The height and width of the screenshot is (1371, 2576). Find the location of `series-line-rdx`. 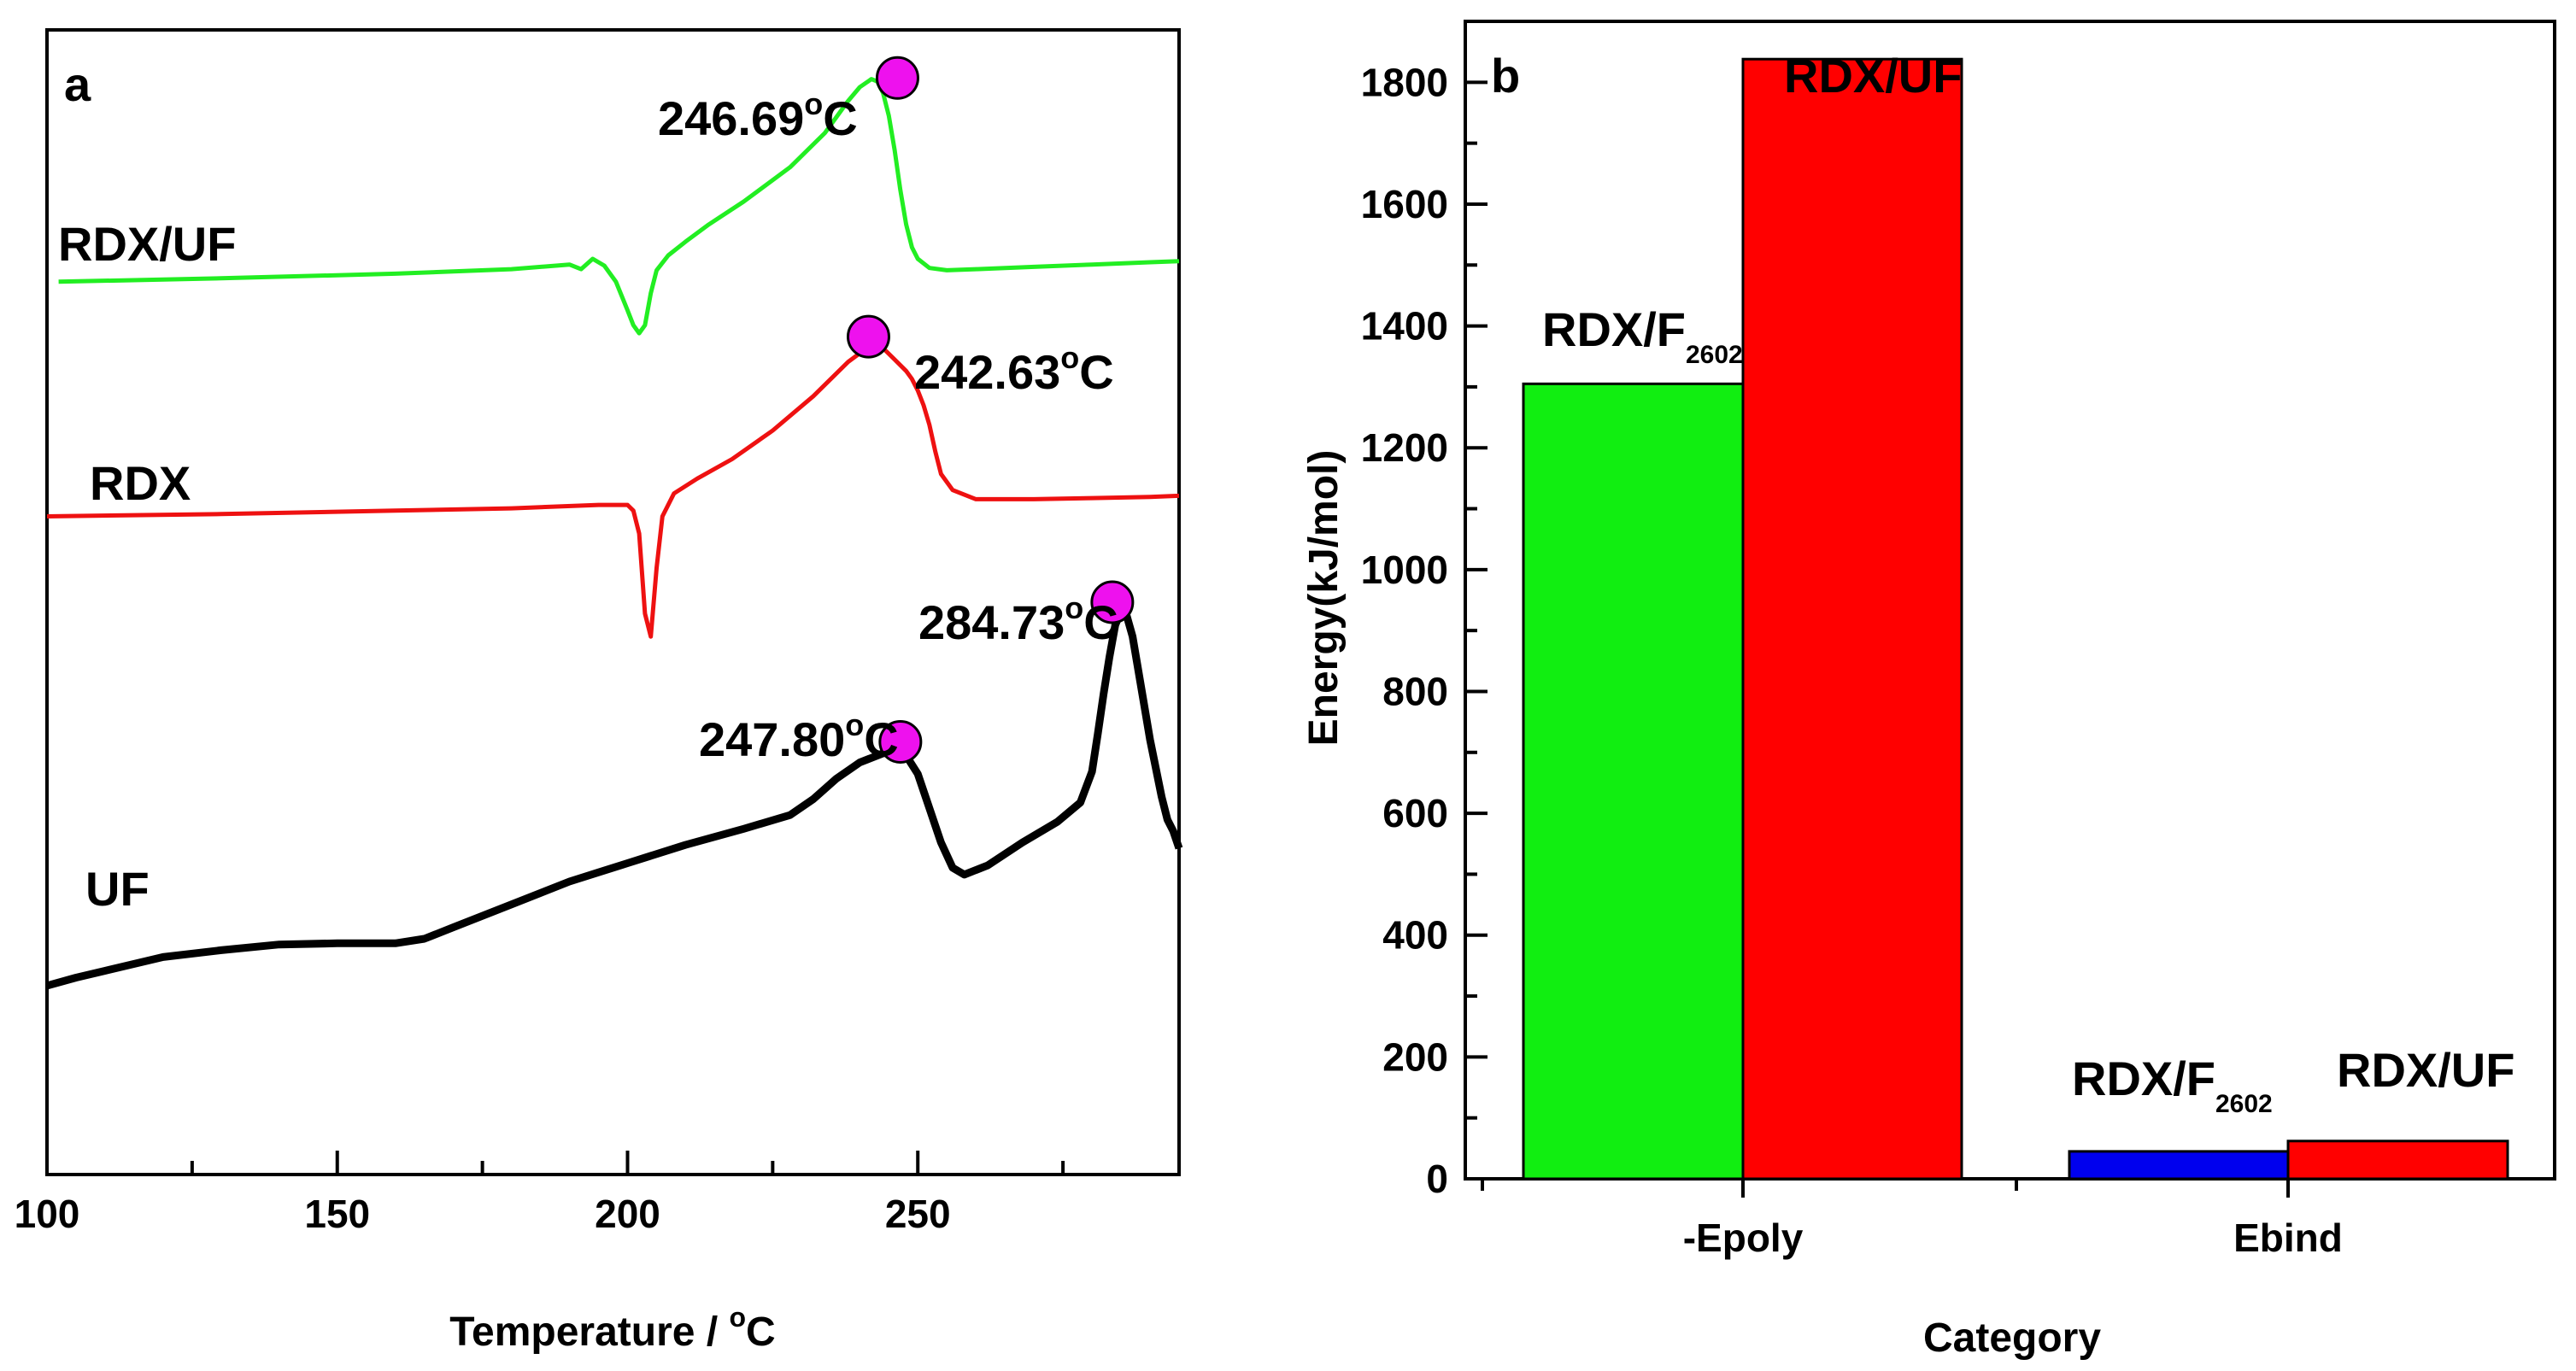

series-line-rdx is located at coordinates (613, 491).